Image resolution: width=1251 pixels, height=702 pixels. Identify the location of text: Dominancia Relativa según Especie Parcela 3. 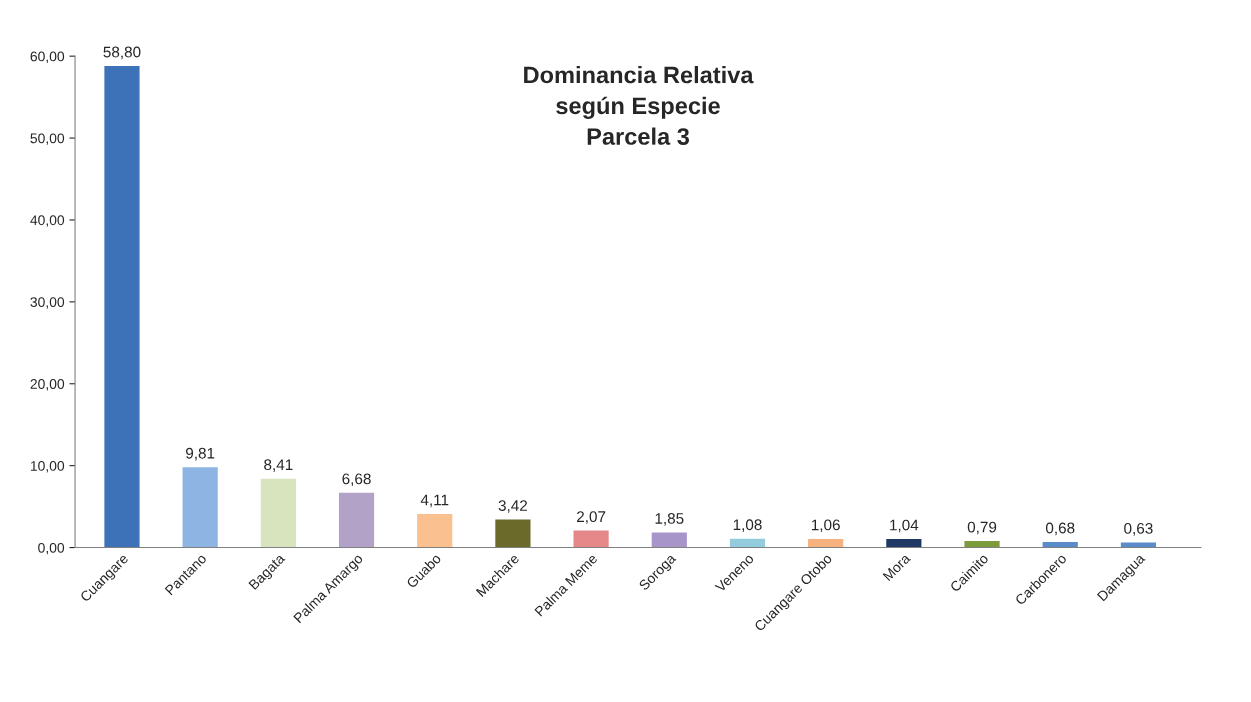
(639, 105).